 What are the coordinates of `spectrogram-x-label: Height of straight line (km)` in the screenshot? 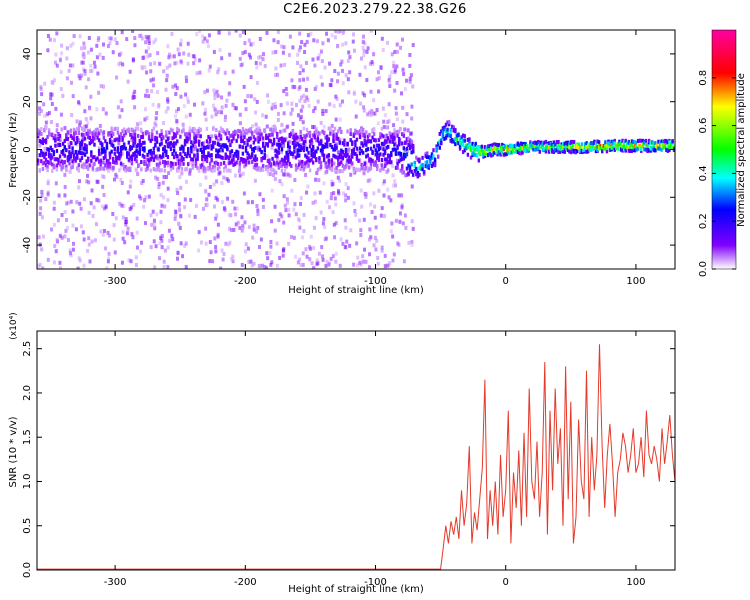 It's located at (356, 290).